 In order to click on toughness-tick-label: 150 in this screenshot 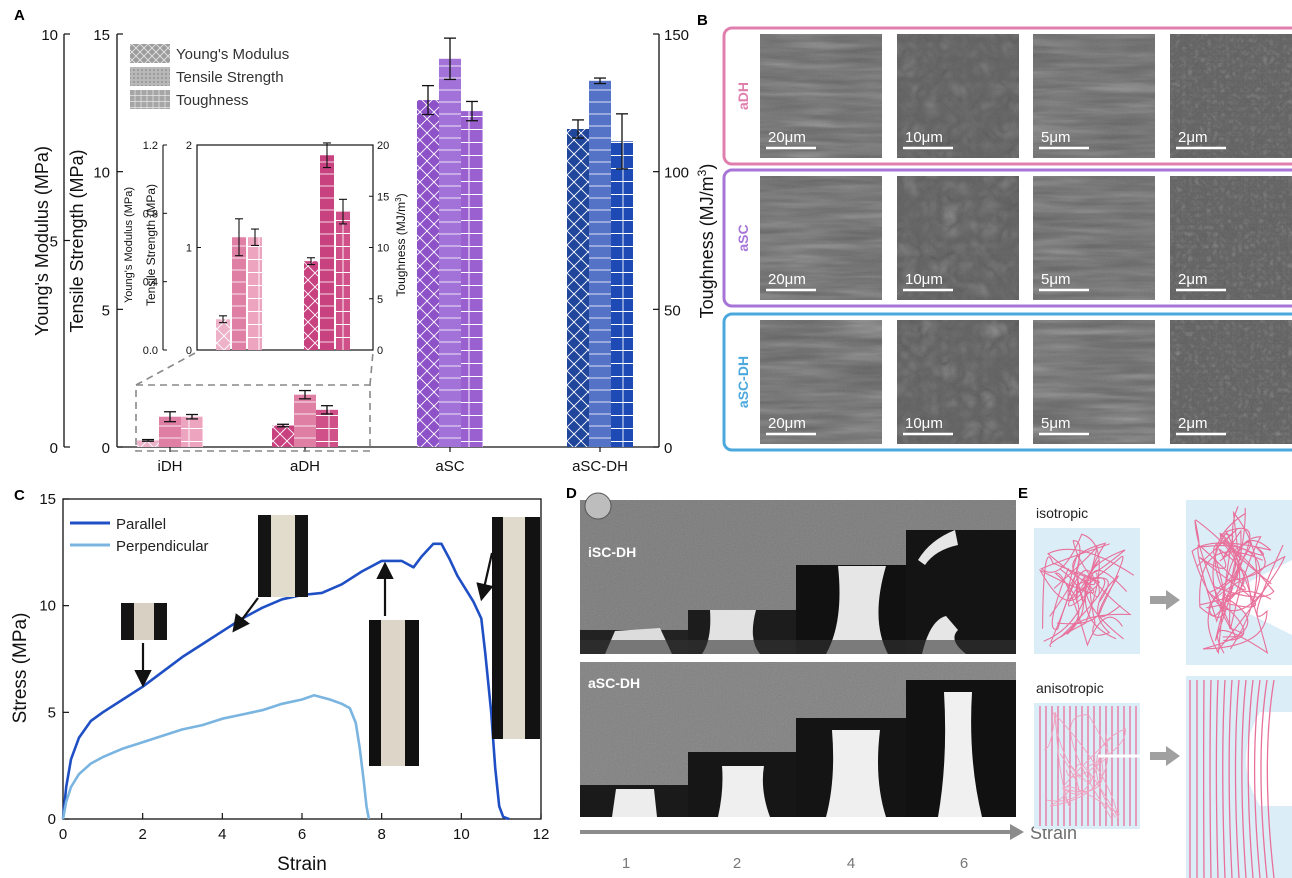, I will do `click(676, 35)`.